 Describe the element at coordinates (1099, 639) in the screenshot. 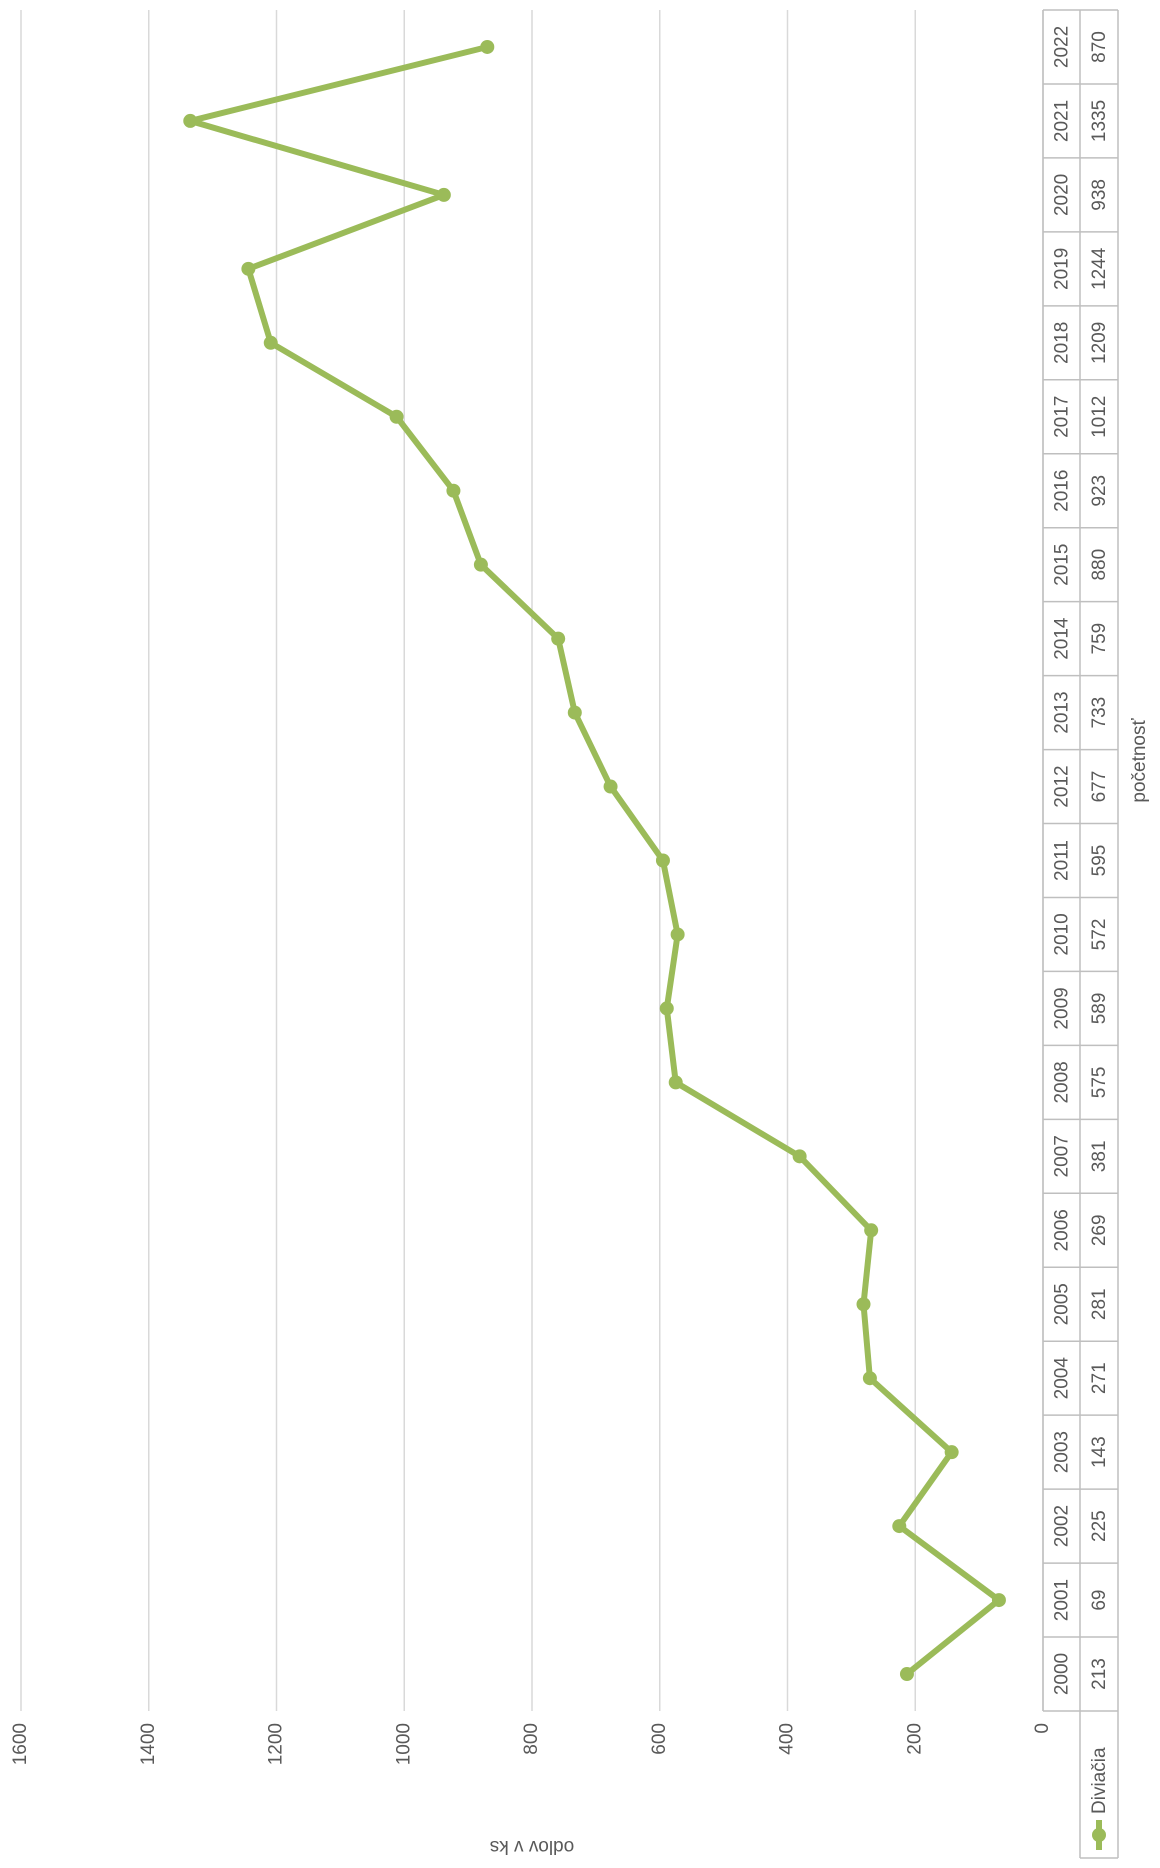

I see `table-value: 759` at that location.